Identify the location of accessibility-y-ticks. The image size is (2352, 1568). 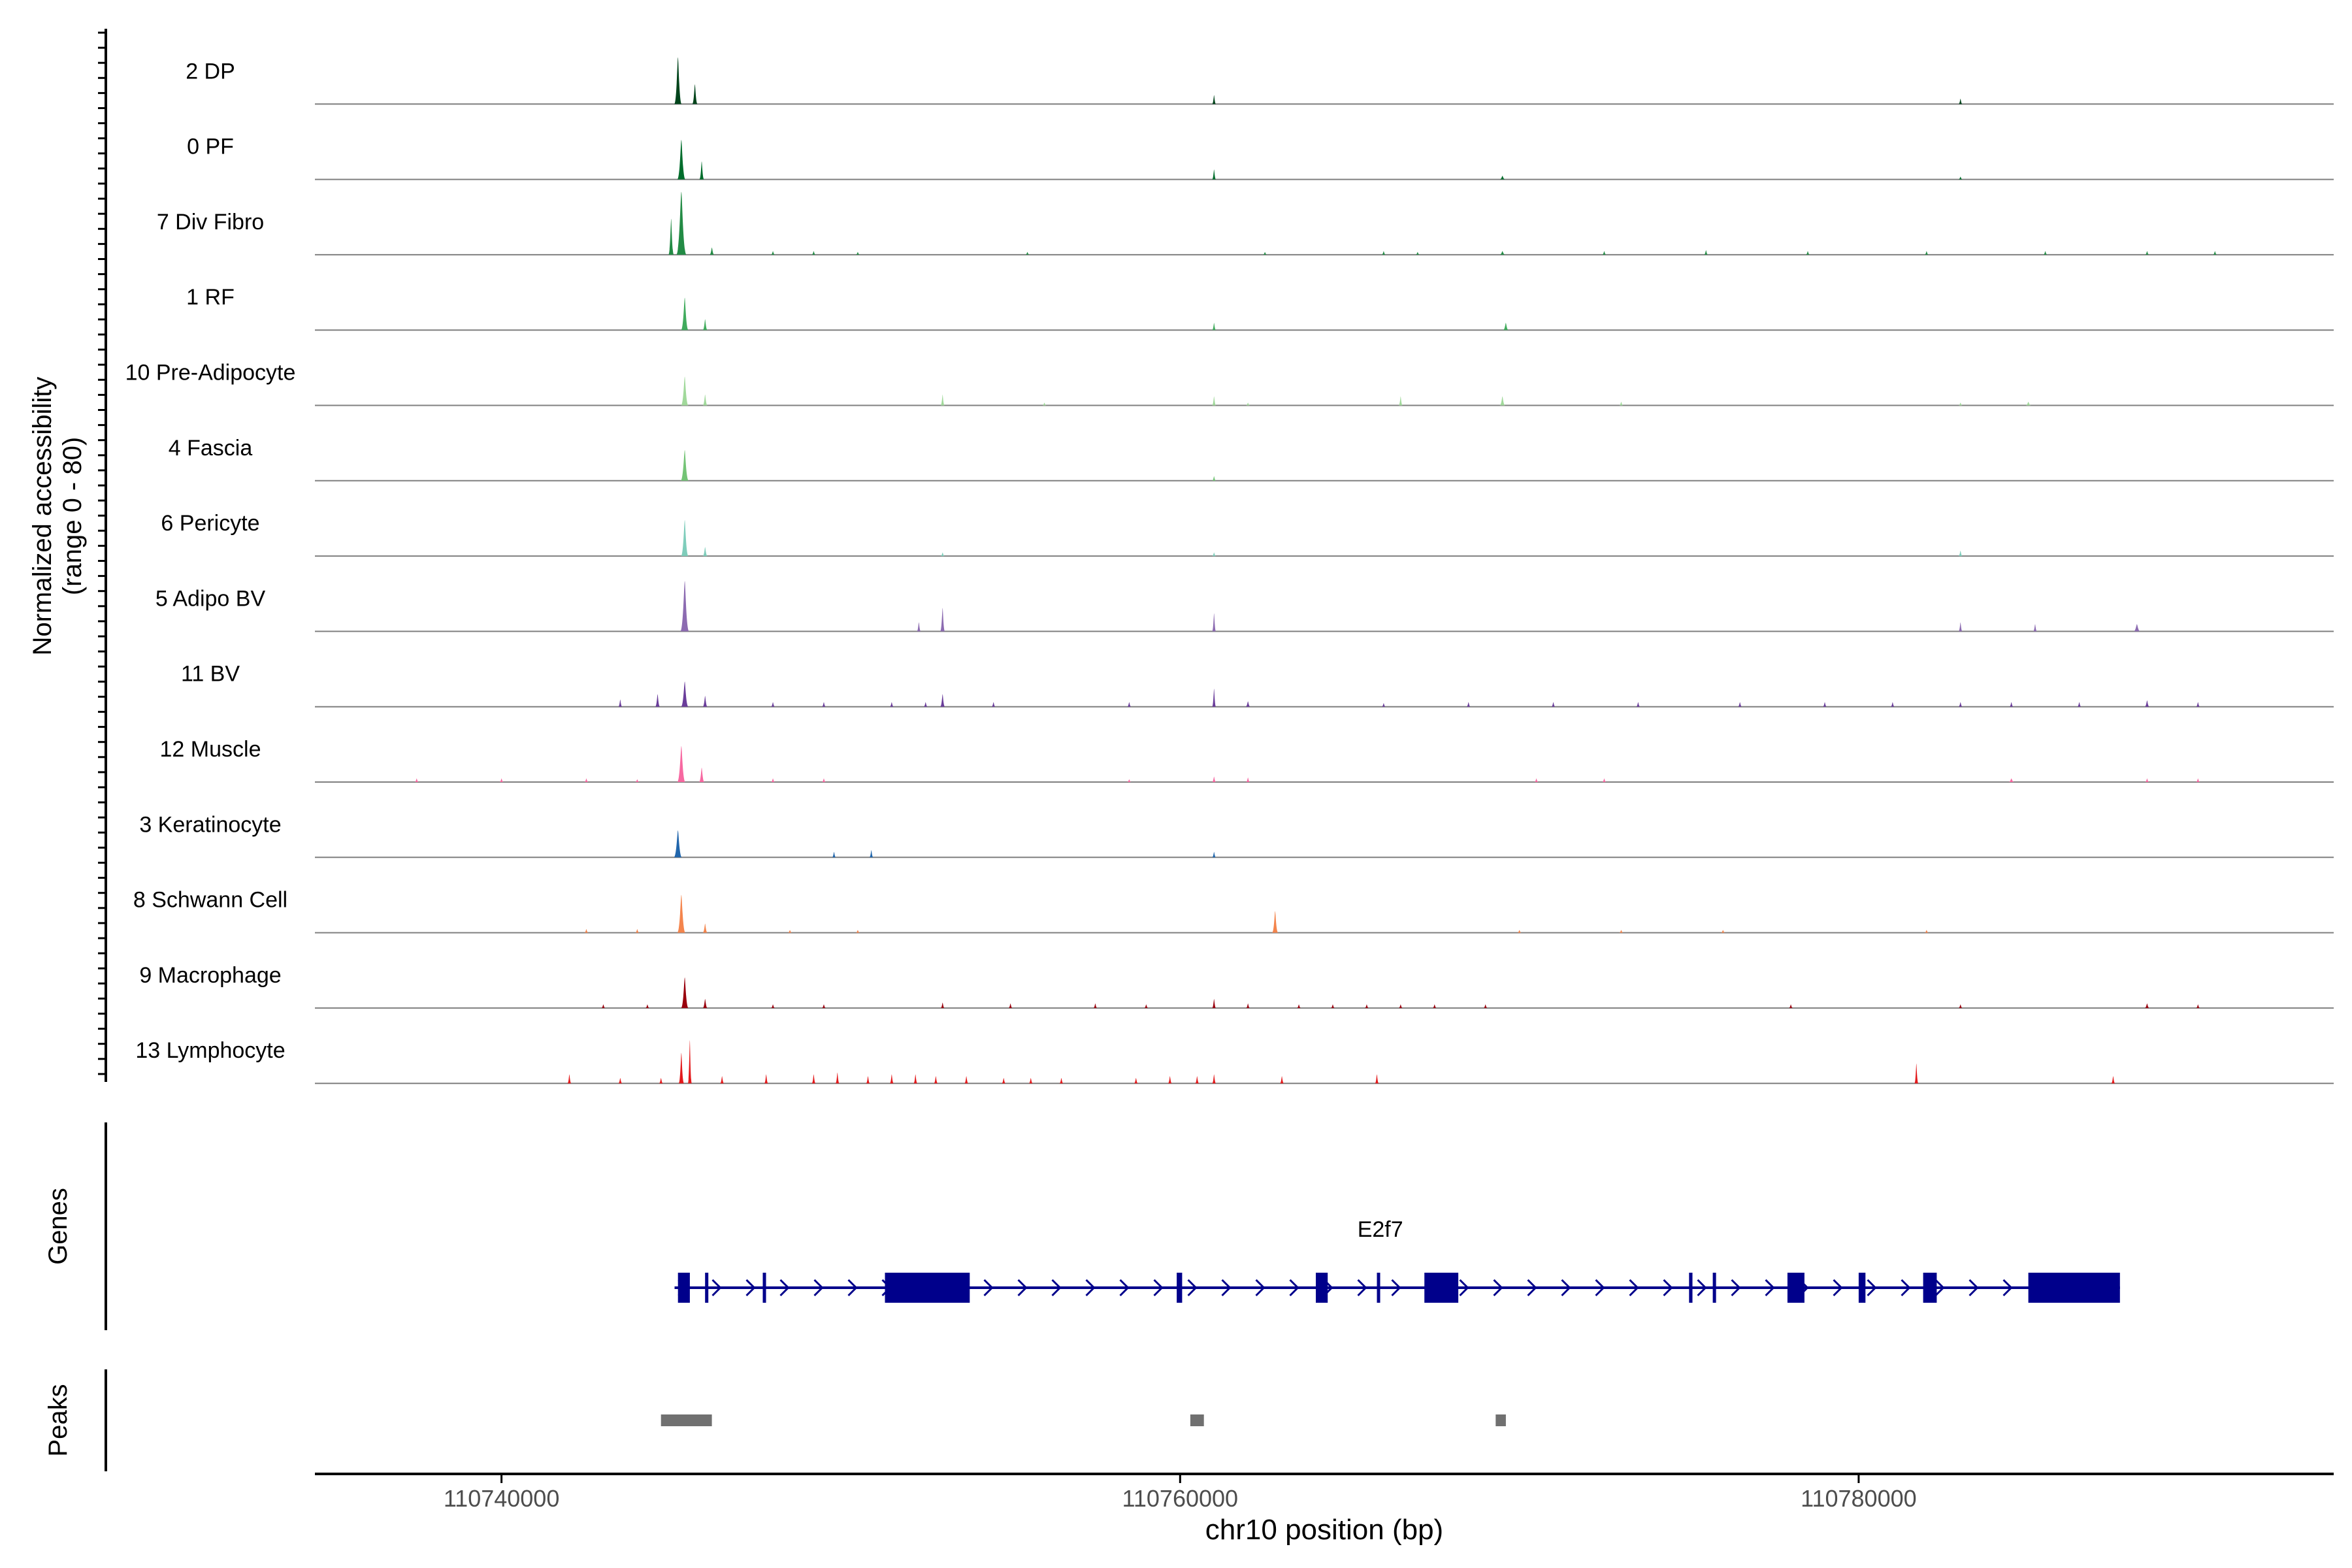
(102, 553).